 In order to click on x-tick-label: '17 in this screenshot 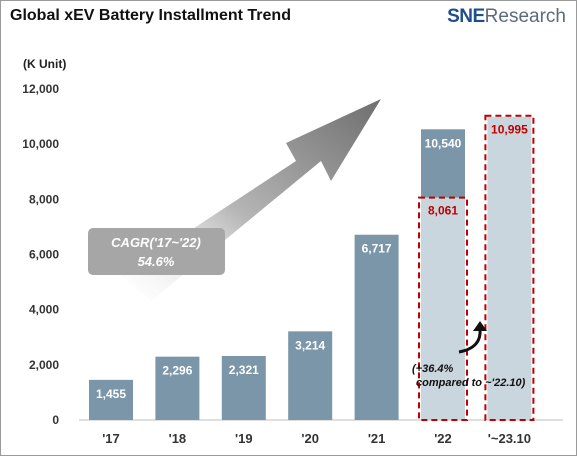, I will do `click(111, 438)`.